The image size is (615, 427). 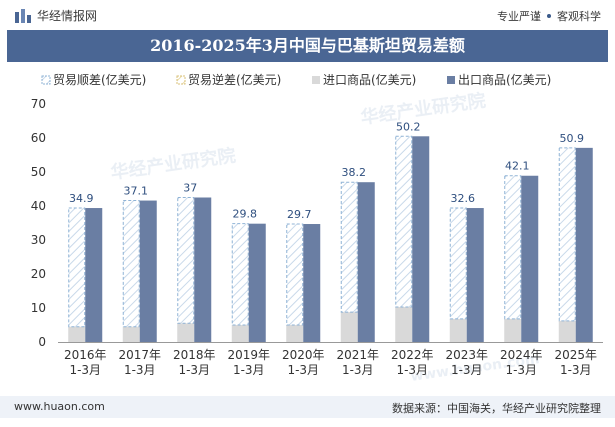 What do you see at coordinates (412, 355) in the screenshot?
I see `x-tick-label: 2022年` at bounding box center [412, 355].